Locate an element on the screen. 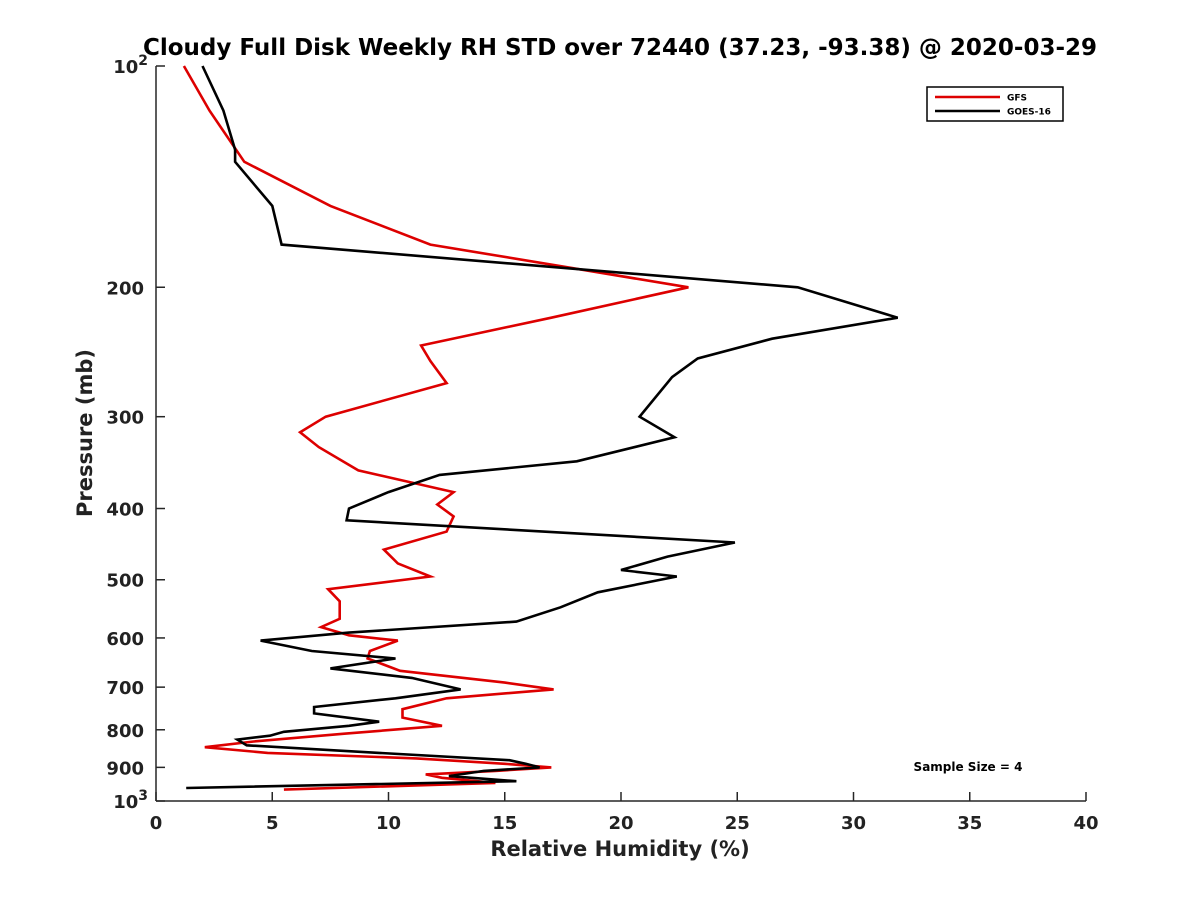 The height and width of the screenshot is (900, 1200). y-tick-label: 200 is located at coordinates (125, 288).